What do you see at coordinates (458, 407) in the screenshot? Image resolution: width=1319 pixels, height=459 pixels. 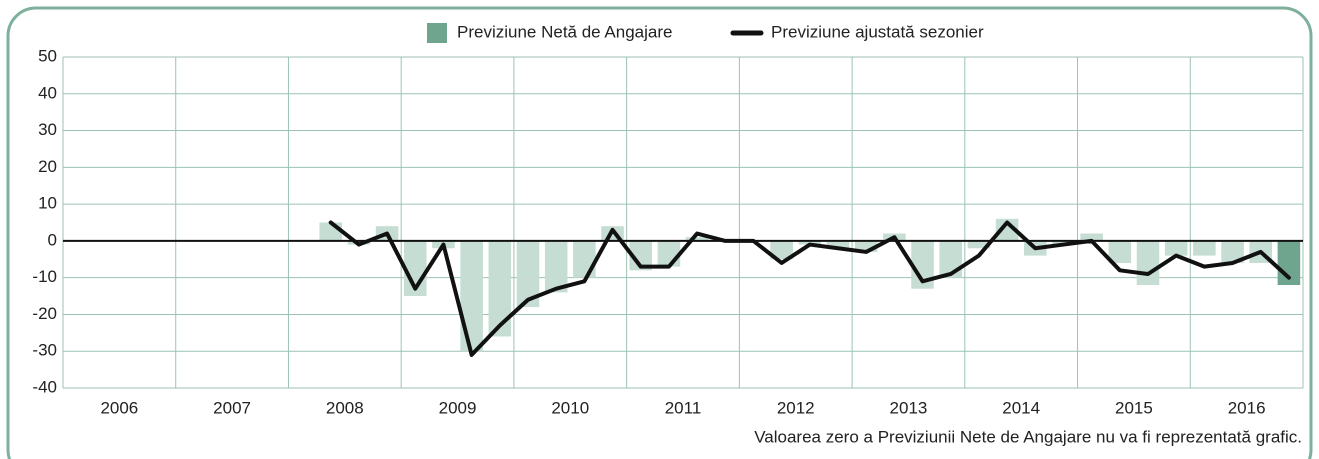 I see `x-tick-label: 2009` at bounding box center [458, 407].